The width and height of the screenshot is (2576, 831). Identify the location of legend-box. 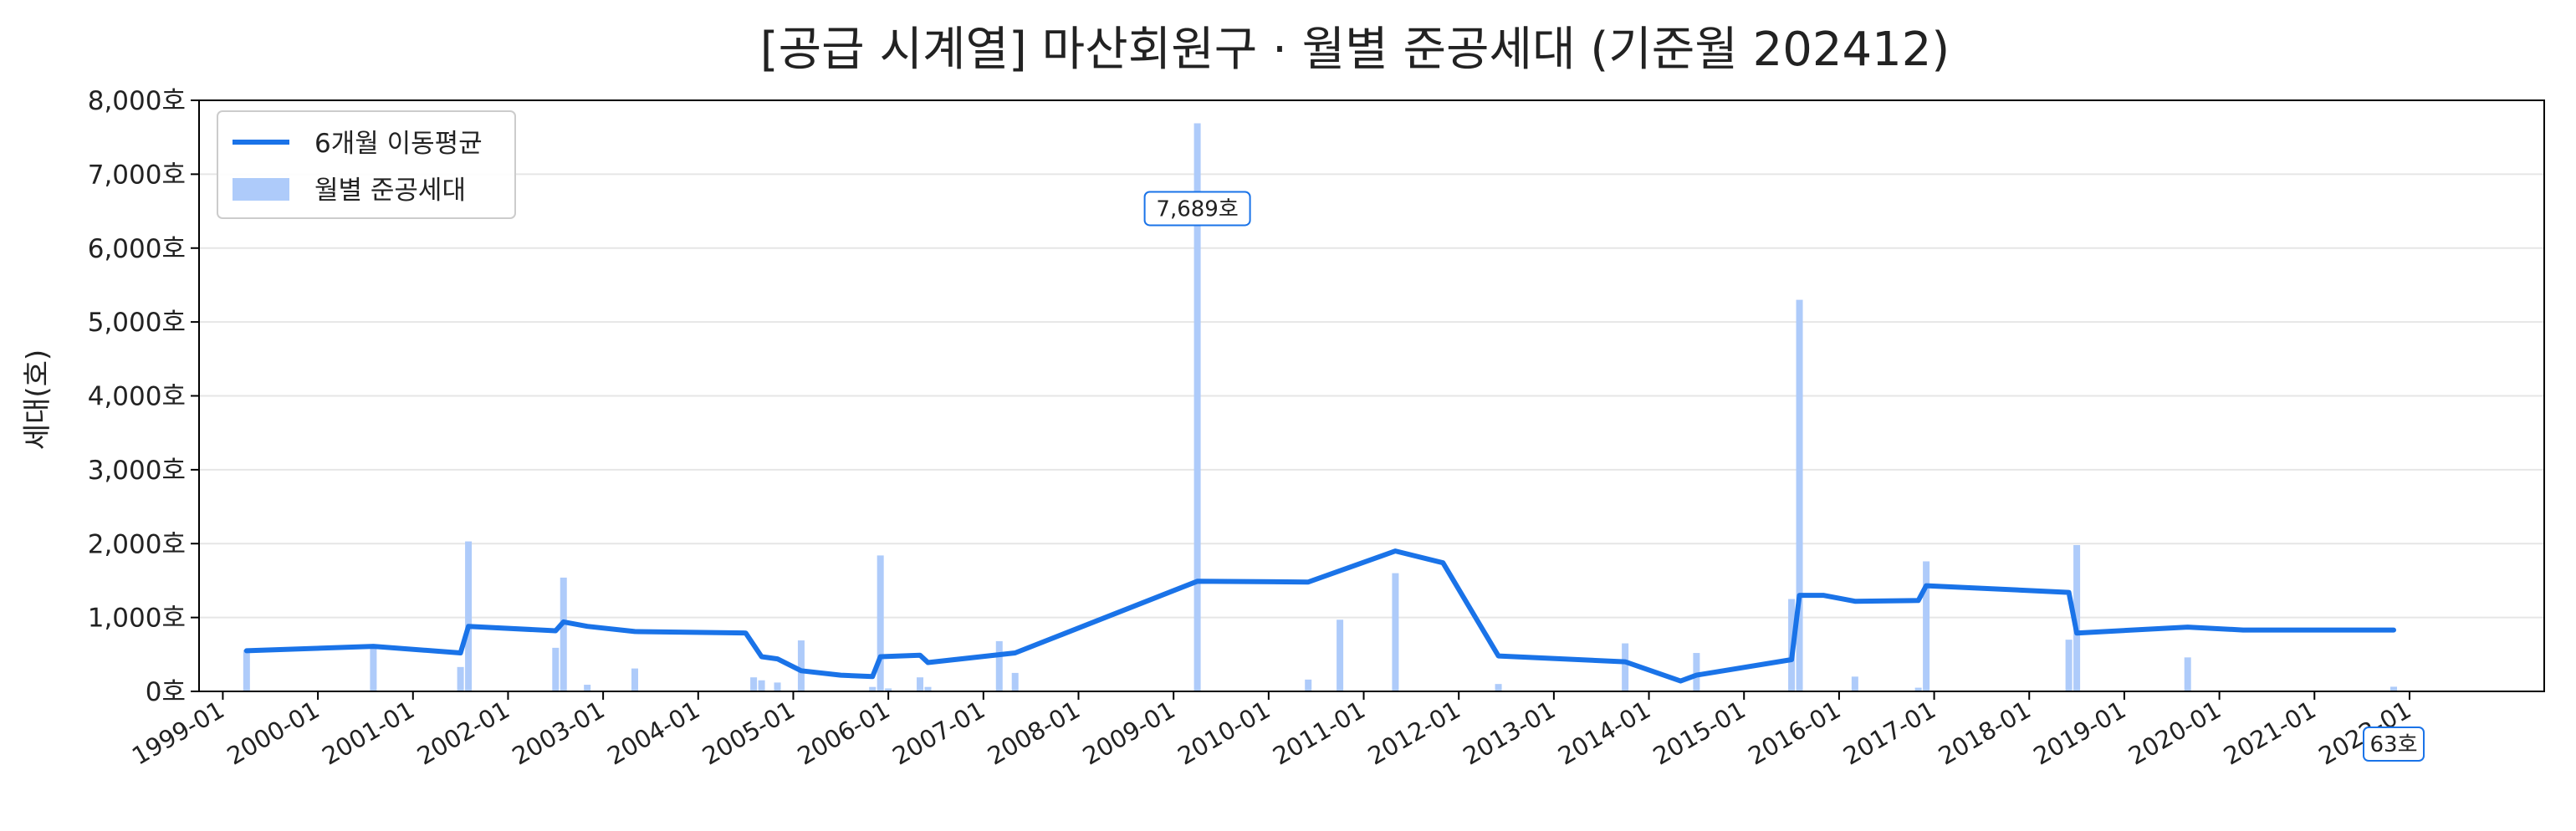
(366, 164).